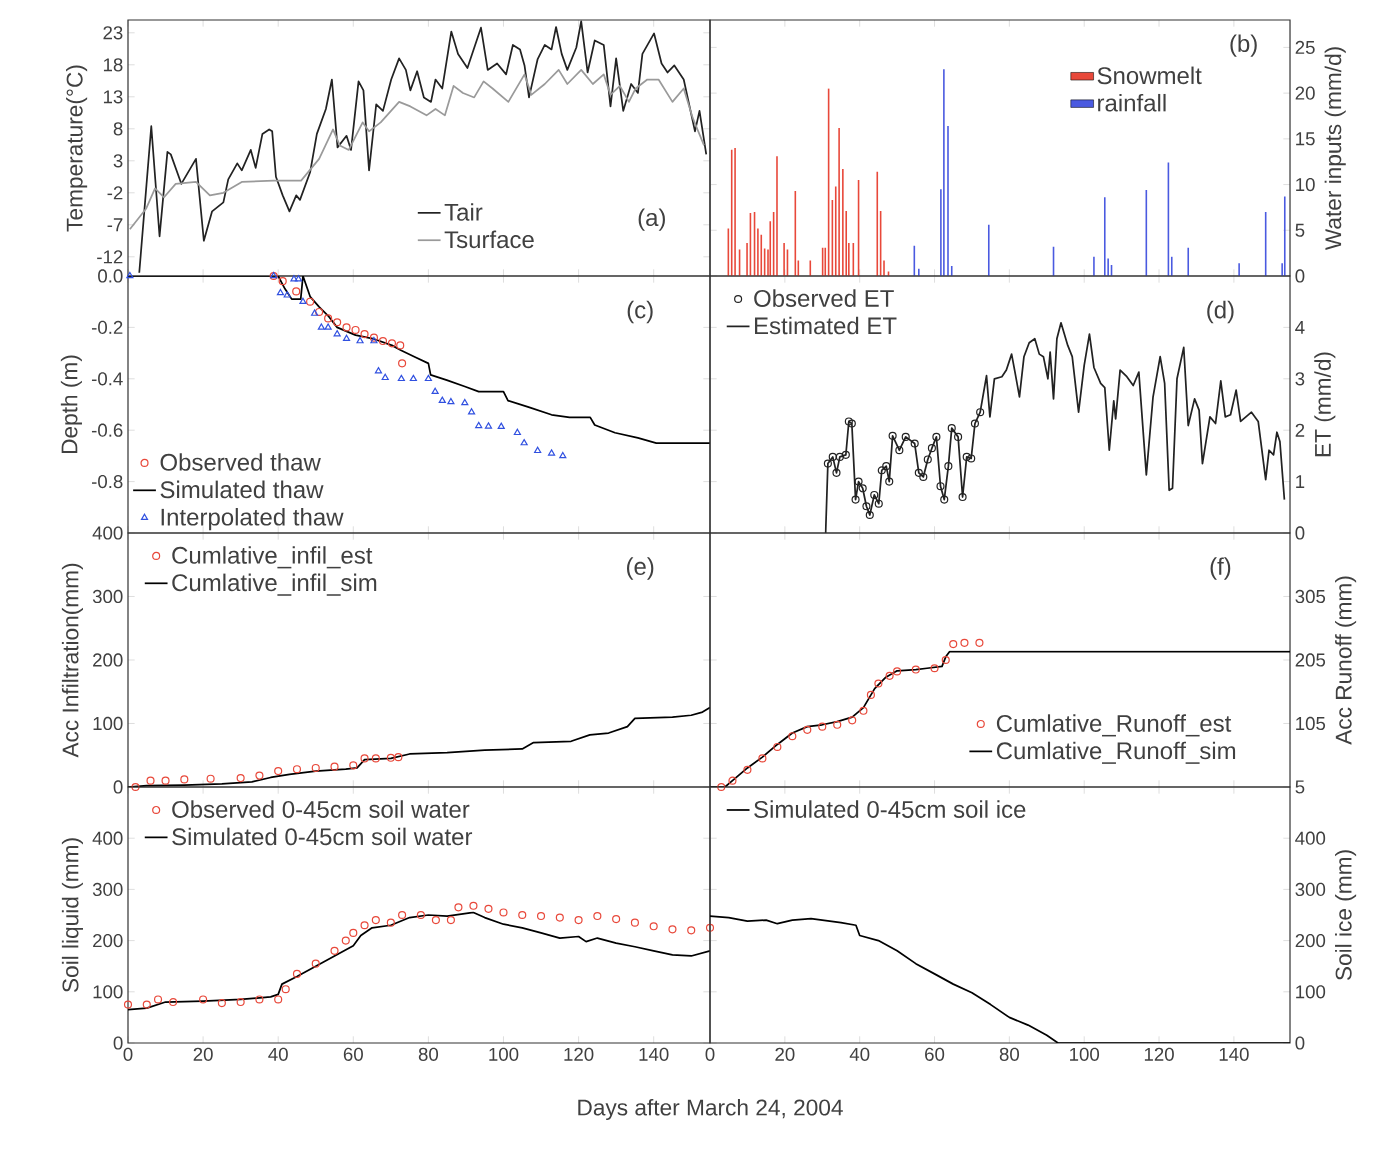  Describe the element at coordinates (1149, 75) in the screenshot. I see `legend-label: Snowmelt` at that location.